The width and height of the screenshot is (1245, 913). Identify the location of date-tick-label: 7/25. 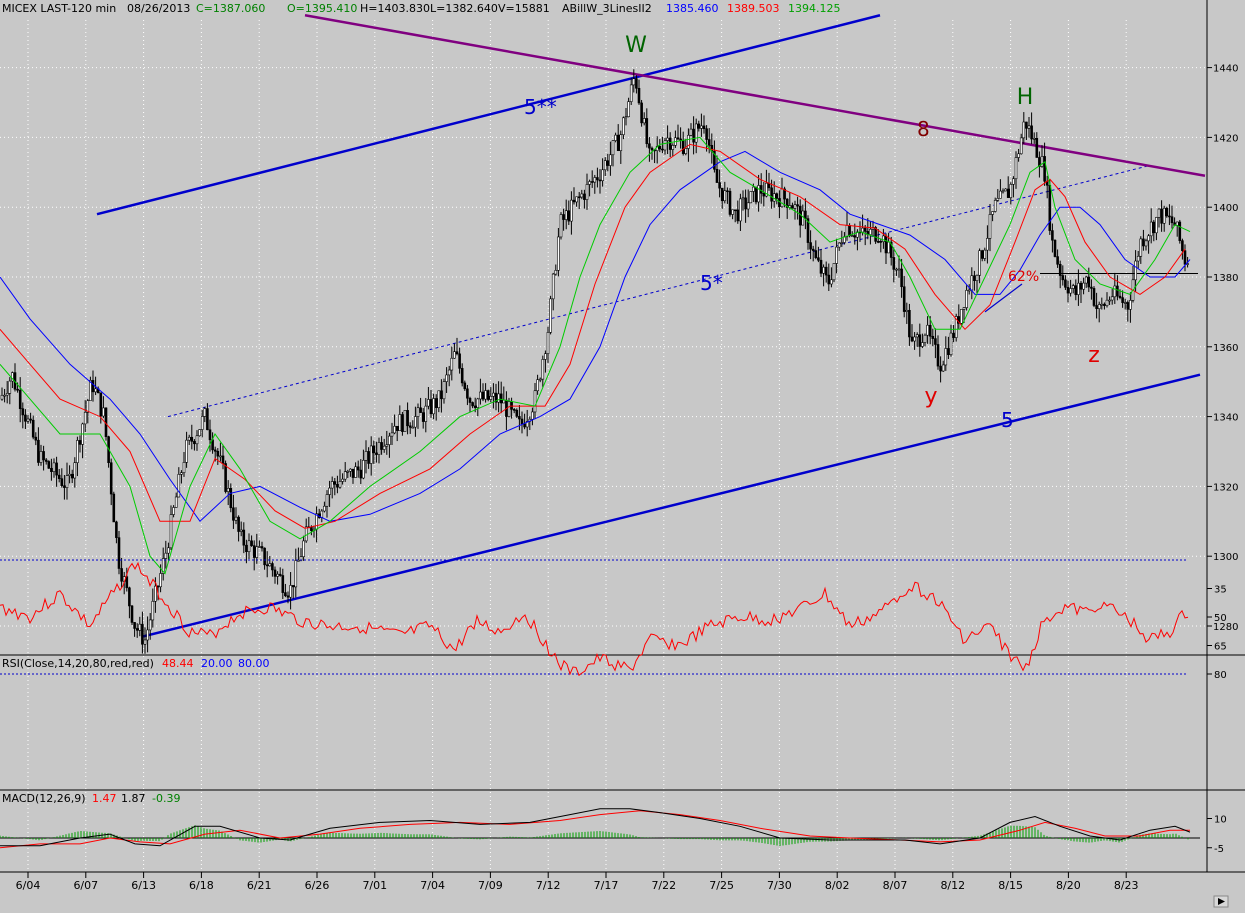
(721, 885).